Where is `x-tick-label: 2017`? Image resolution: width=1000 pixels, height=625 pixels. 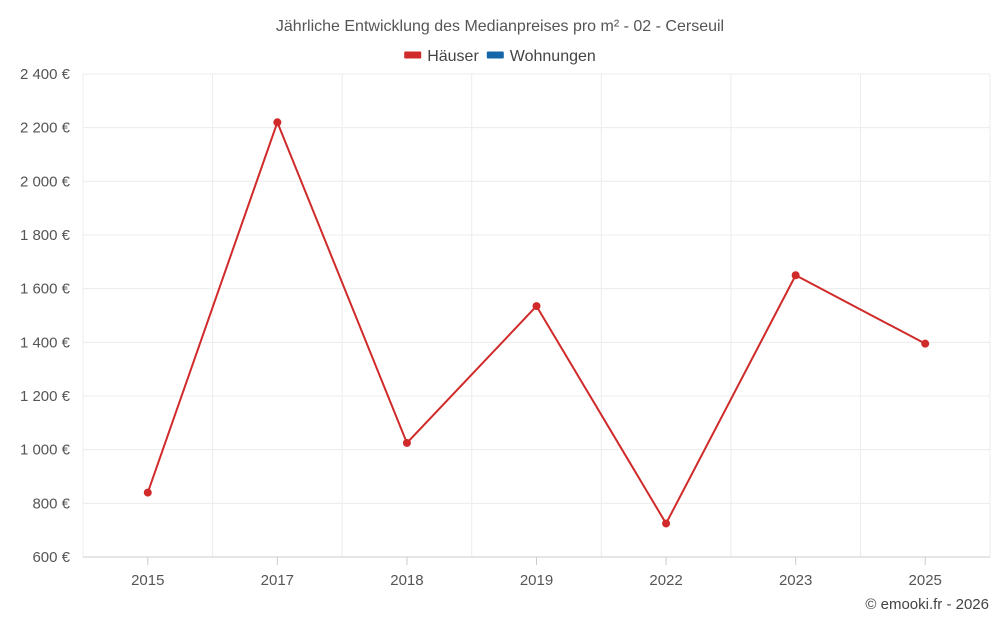
x-tick-label: 2017 is located at coordinates (277, 580).